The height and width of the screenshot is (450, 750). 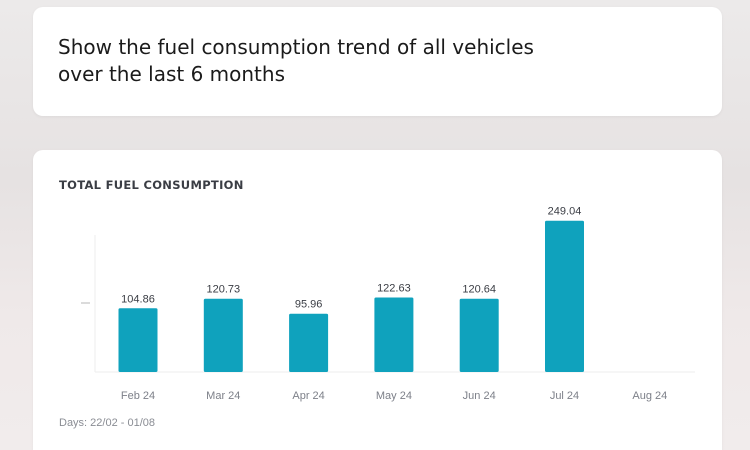 I want to click on value-label: 249.04, so click(x=565, y=212).